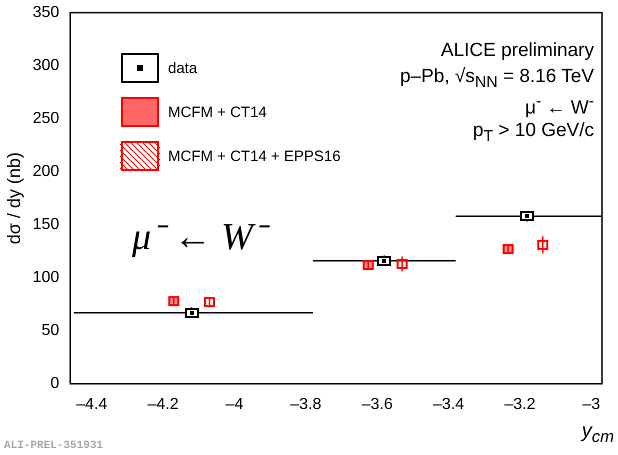 The height and width of the screenshot is (455, 618). What do you see at coordinates (235, 404) in the screenshot?
I see `x-tick-label: –4` at bounding box center [235, 404].